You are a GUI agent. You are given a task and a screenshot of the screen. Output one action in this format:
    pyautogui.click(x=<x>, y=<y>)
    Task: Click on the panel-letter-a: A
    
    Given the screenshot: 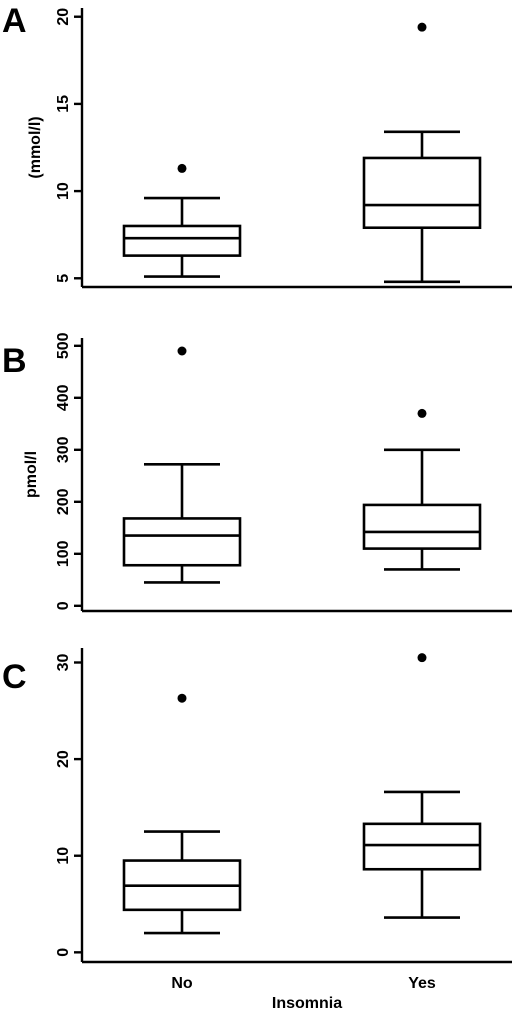 What is the action you would take?
    pyautogui.click(x=14, y=21)
    